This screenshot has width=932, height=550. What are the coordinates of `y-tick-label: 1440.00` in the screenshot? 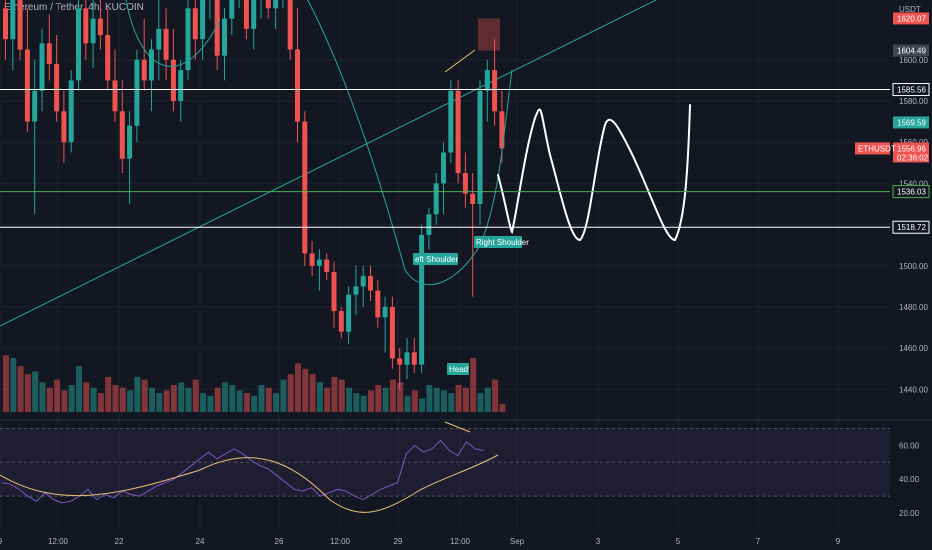 It's located at (913, 389).